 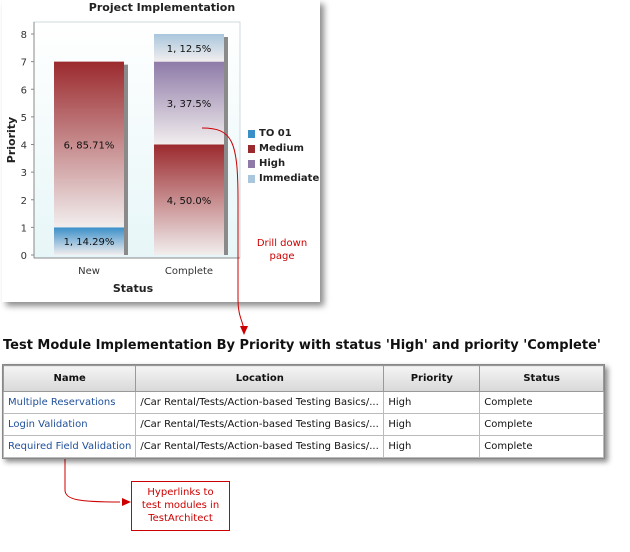 I want to click on legend-item: Medium, so click(x=283, y=148).